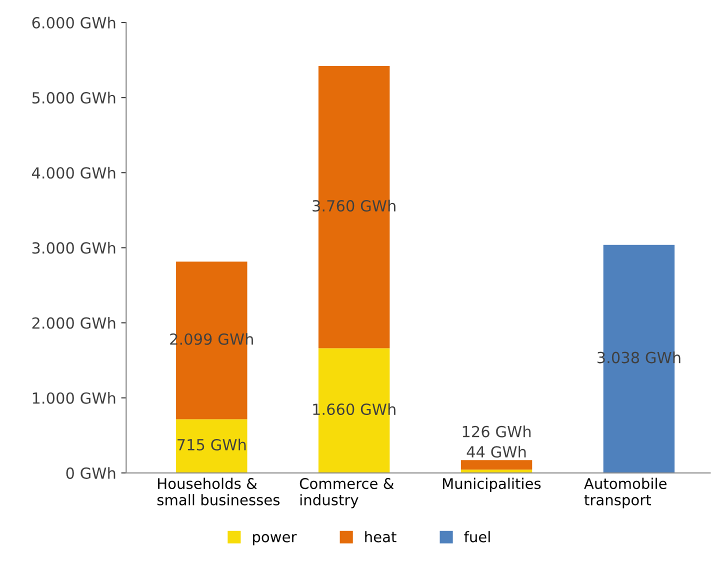 This screenshot has width=721, height=563. What do you see at coordinates (218, 492) in the screenshot?
I see `x-tick-label: Households & small businesses` at bounding box center [218, 492].